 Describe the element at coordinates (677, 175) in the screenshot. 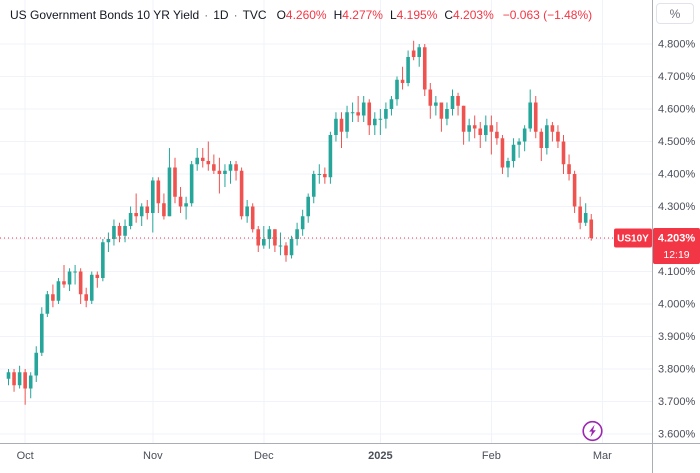

I see `price-tick-label: 4.400%` at that location.